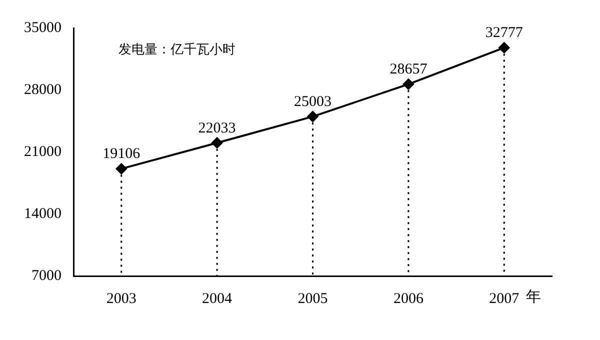 The height and width of the screenshot is (340, 600). I want to click on x-tick-label: 2006, so click(408, 298).